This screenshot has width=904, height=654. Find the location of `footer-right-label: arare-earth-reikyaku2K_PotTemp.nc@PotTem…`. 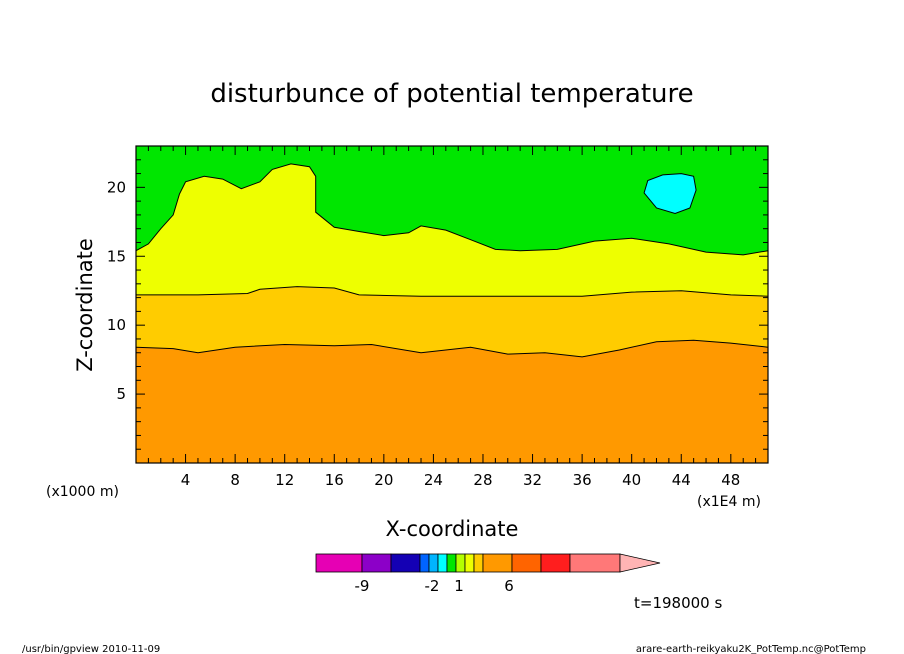

footer-right-label: arare-earth-reikyaku2K_PotTemp.nc@PotTem… is located at coordinates (751, 649).